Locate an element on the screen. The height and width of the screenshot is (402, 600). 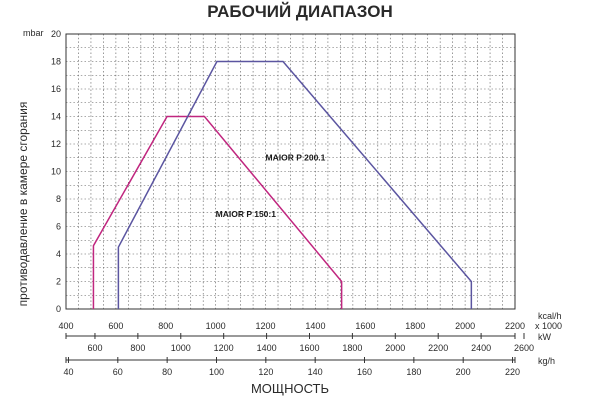
y-tick-label: 10 is located at coordinates (56, 172).